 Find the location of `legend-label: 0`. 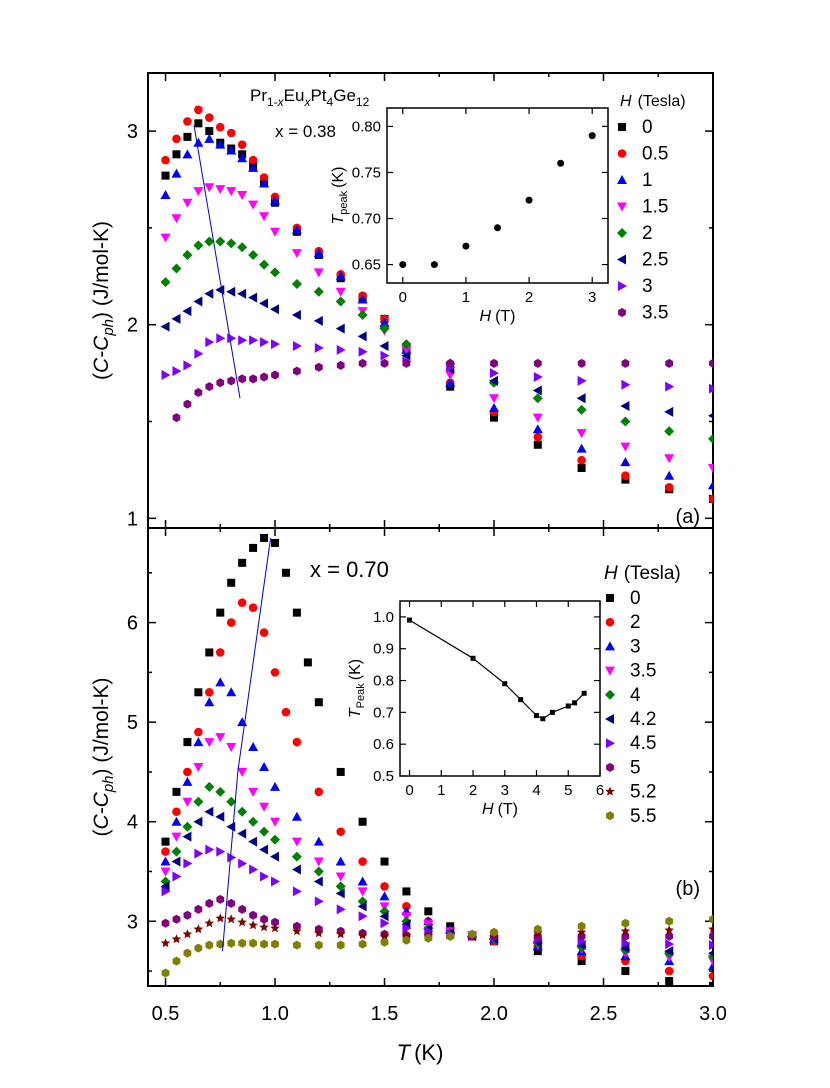

legend-label: 0 is located at coordinates (647, 127).